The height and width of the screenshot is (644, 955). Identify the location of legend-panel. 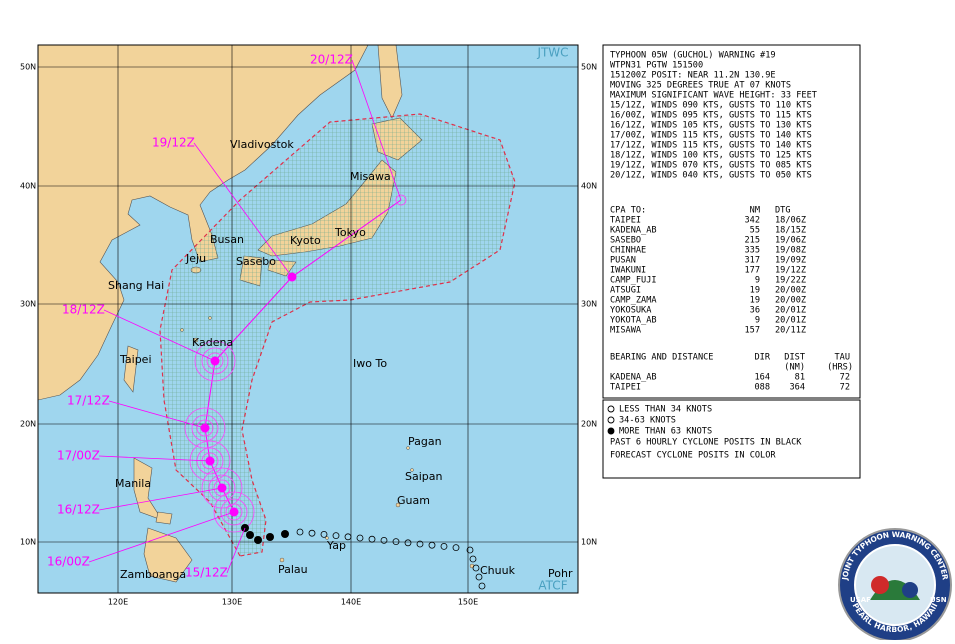
(731, 439).